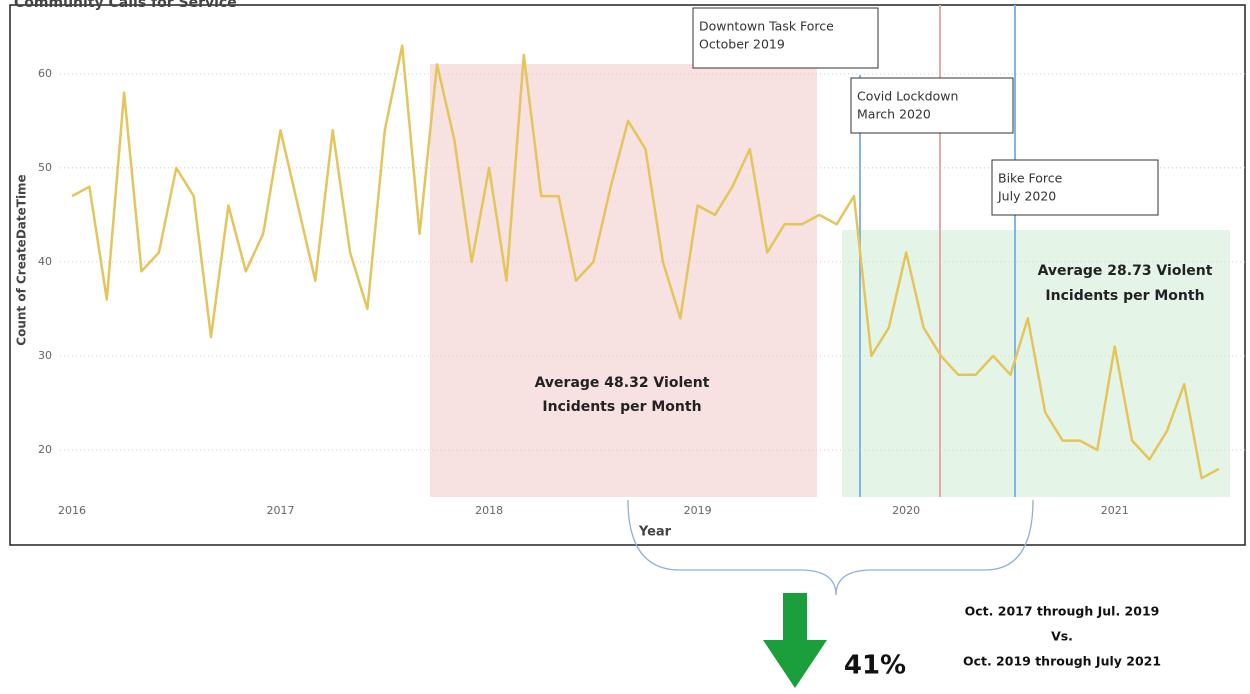  What do you see at coordinates (795, 640) in the screenshot?
I see `down-arrow` at bounding box center [795, 640].